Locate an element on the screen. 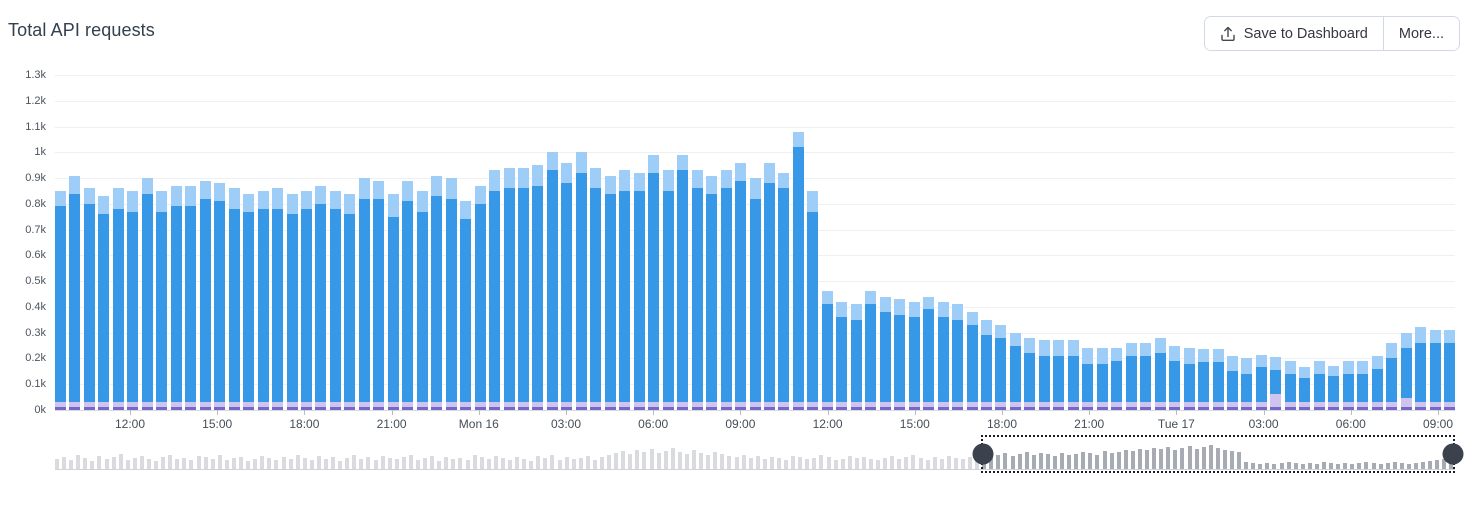 The height and width of the screenshot is (510, 1473). brush-handle-right is located at coordinates (1453, 454).